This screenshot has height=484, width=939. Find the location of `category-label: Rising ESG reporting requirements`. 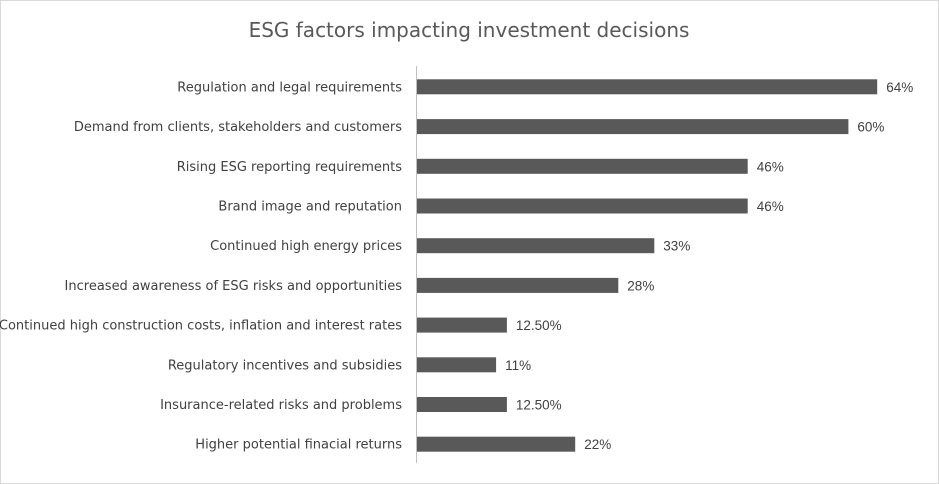

category-label: Rising ESG reporting requirements is located at coordinates (289, 167).